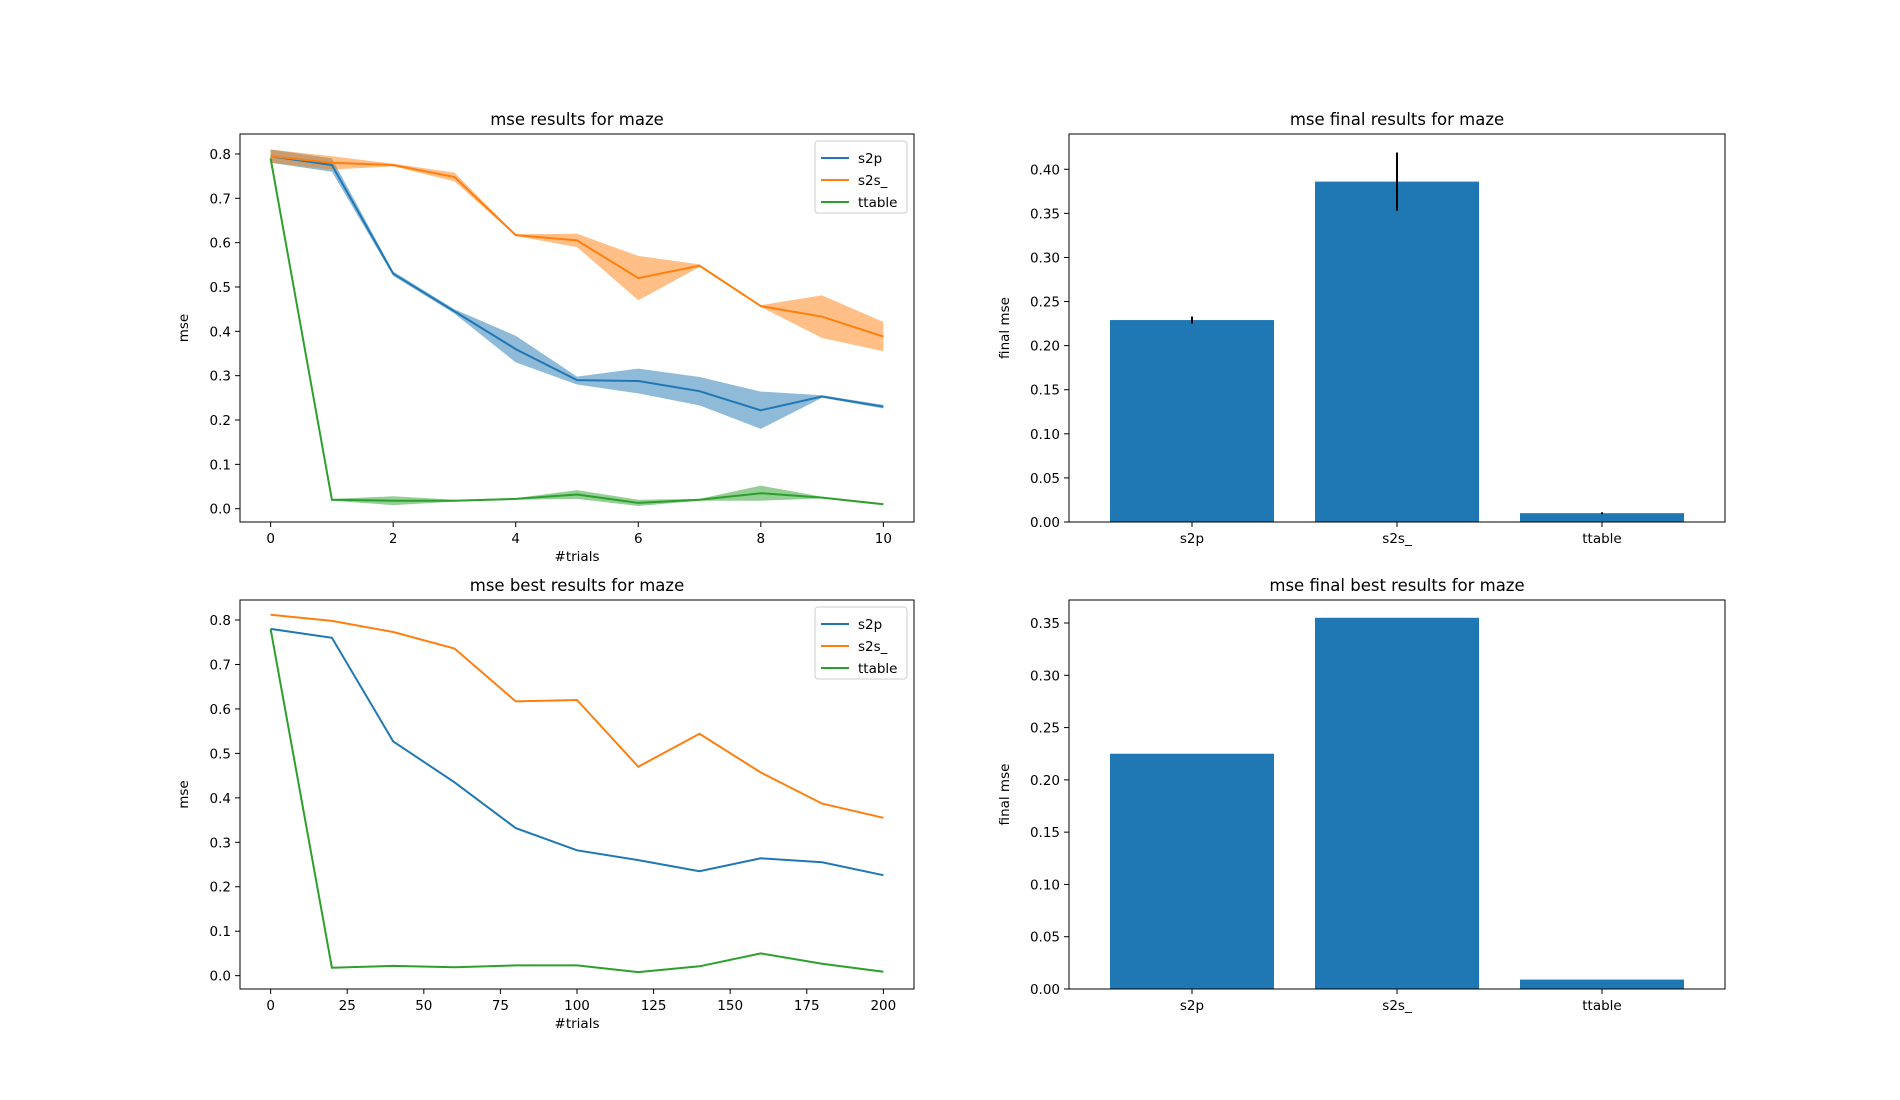 The width and height of the screenshot is (1900, 1100). Describe the element at coordinates (500, 1006) in the screenshot. I see `x-tick-label: 75` at that location.